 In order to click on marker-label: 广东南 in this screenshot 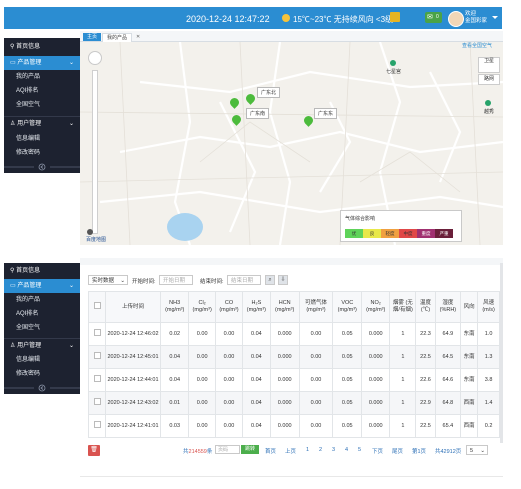, I will do `click(258, 113)`.